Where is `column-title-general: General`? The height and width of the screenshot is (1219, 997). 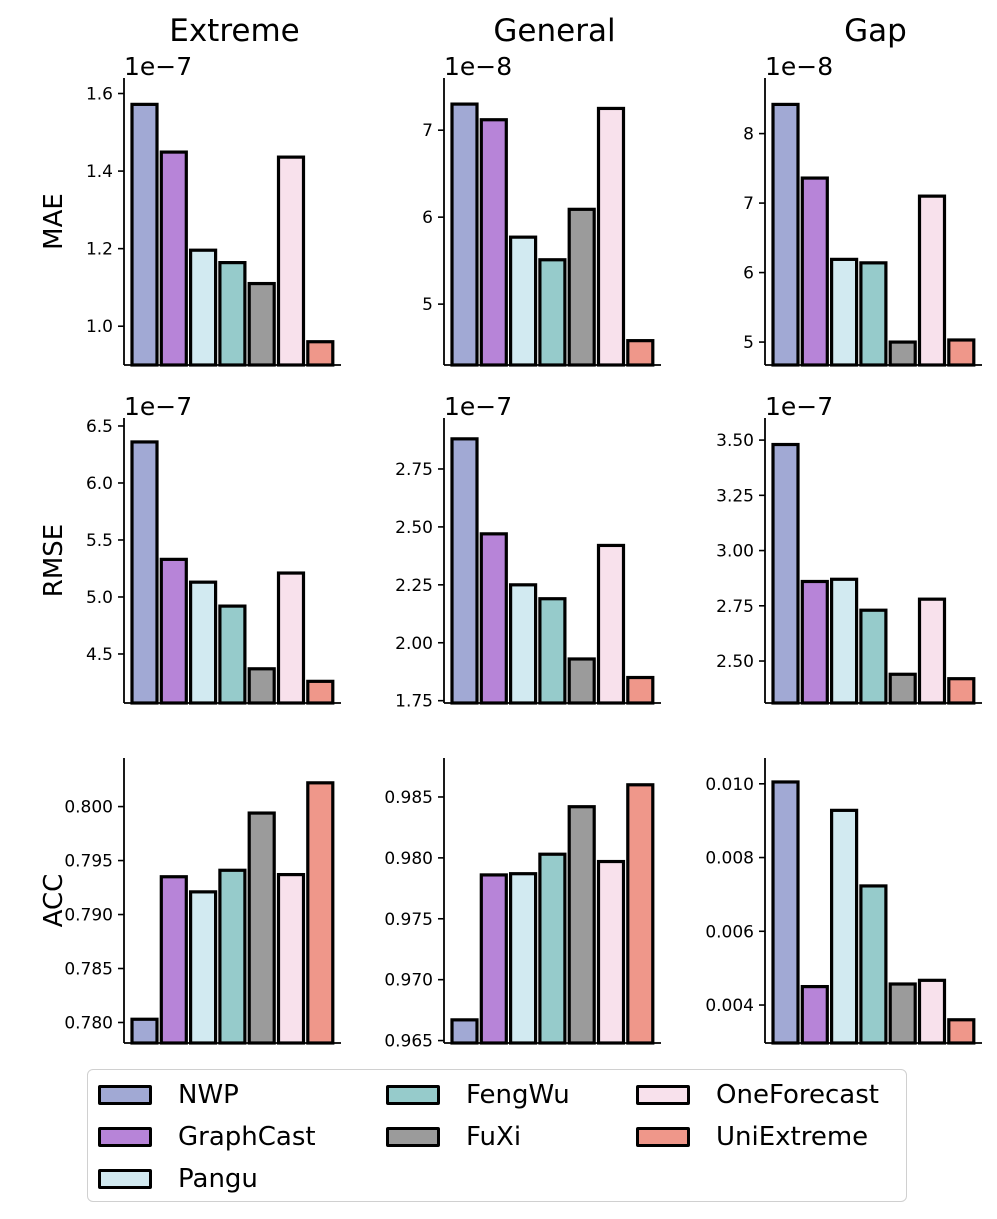 column-title-general: General is located at coordinates (554, 31).